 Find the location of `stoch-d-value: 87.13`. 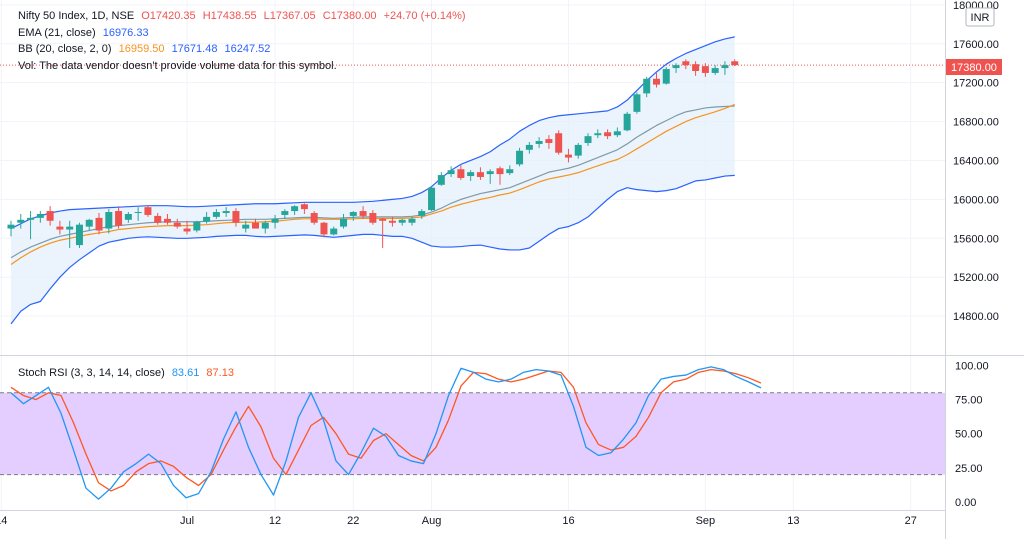

stoch-d-value: 87.13 is located at coordinates (220, 373).